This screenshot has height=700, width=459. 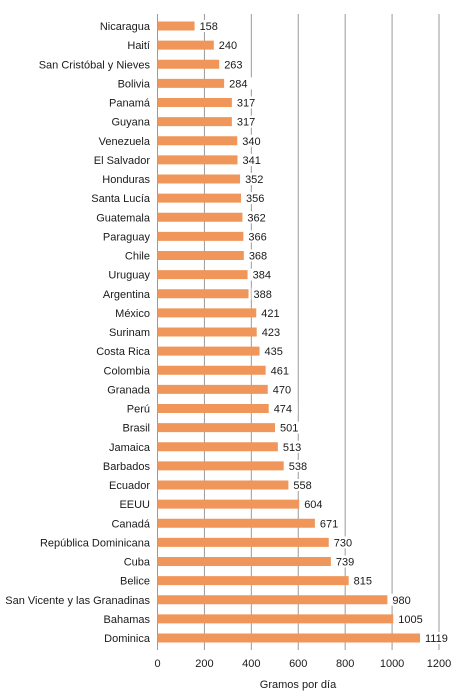 What do you see at coordinates (251, 142) in the screenshot?
I see `value-label: 340` at bounding box center [251, 142].